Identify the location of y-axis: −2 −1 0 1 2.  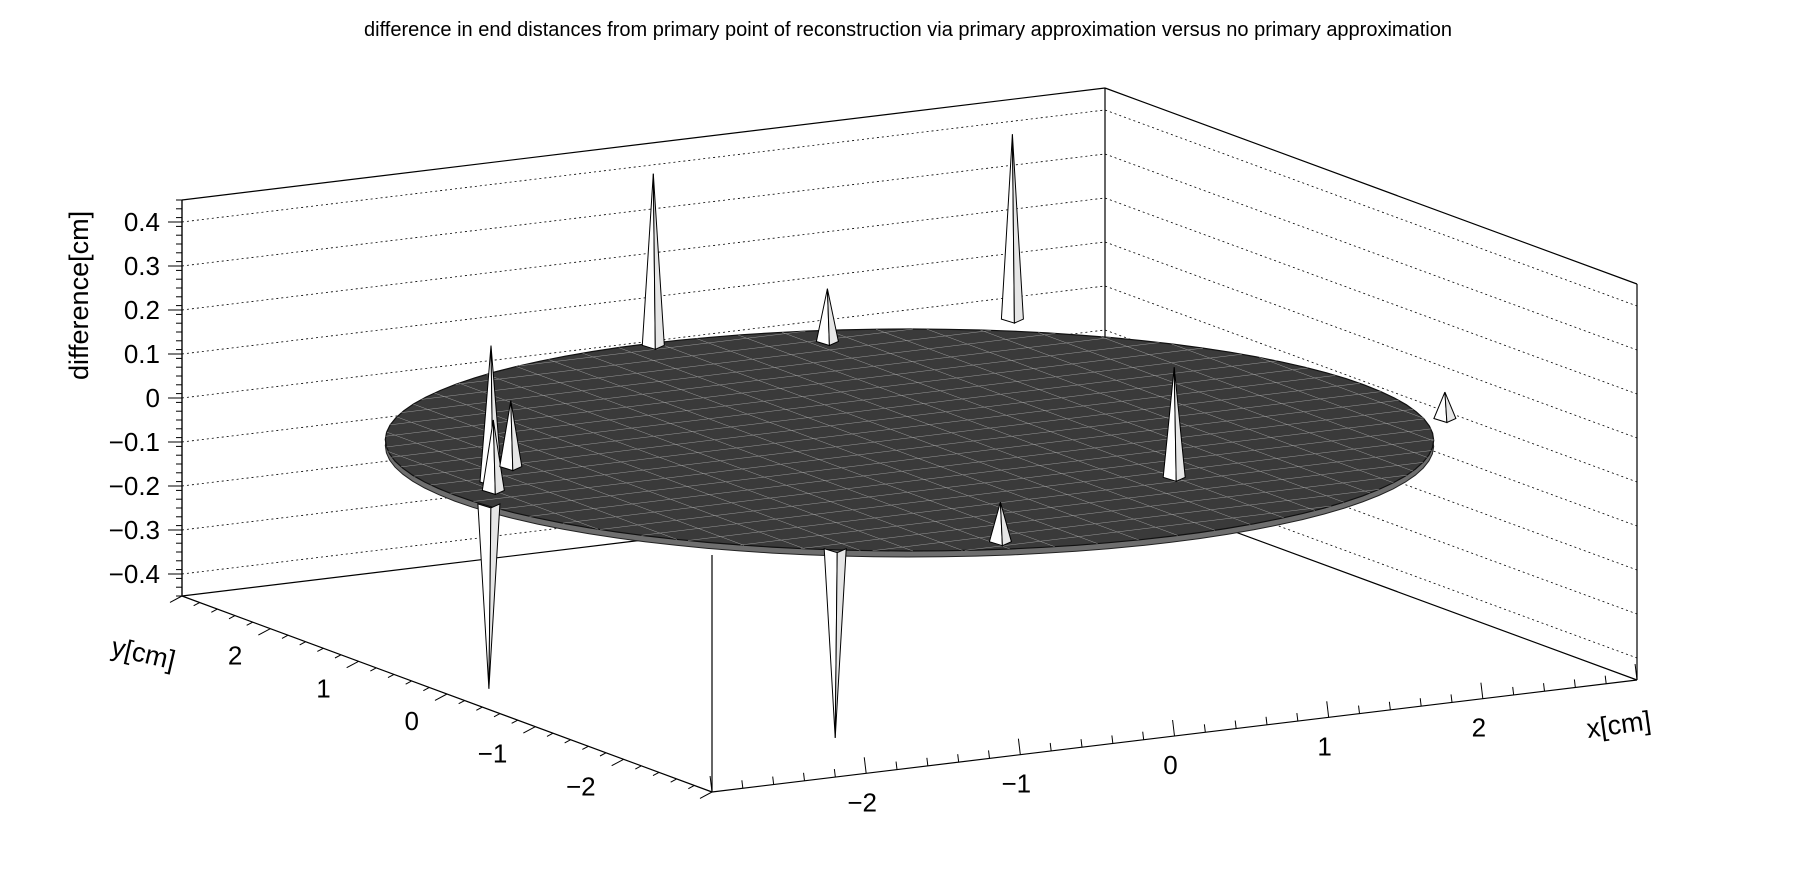
(441, 698).